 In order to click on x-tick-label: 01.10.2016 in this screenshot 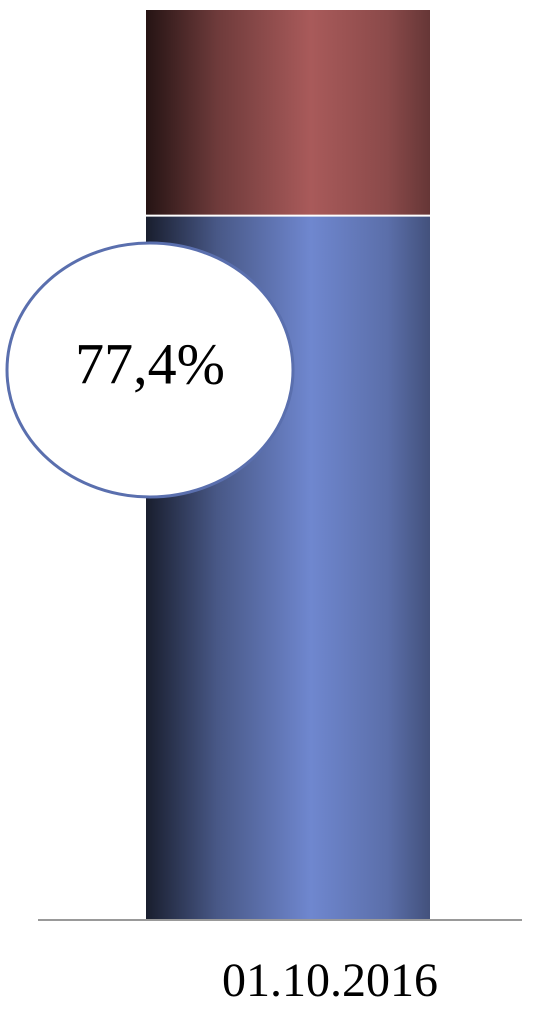, I will do `click(330, 980)`.